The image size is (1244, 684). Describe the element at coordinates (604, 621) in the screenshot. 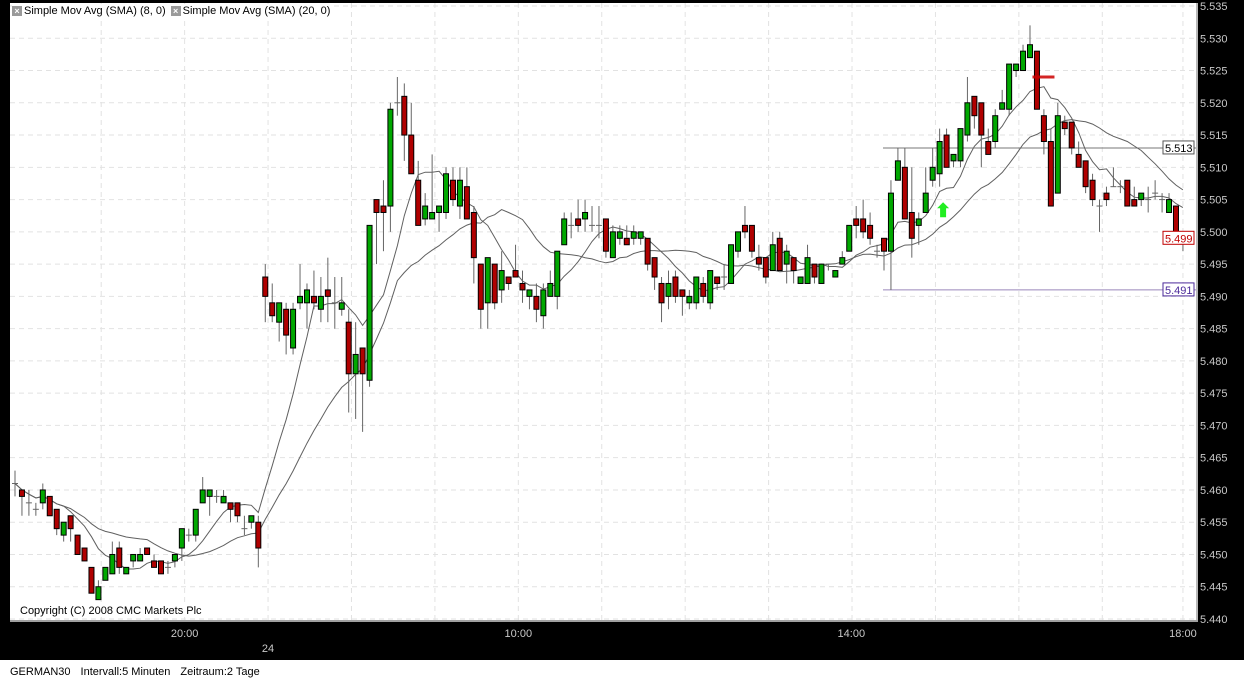

I see `plot-bottom-edge` at that location.